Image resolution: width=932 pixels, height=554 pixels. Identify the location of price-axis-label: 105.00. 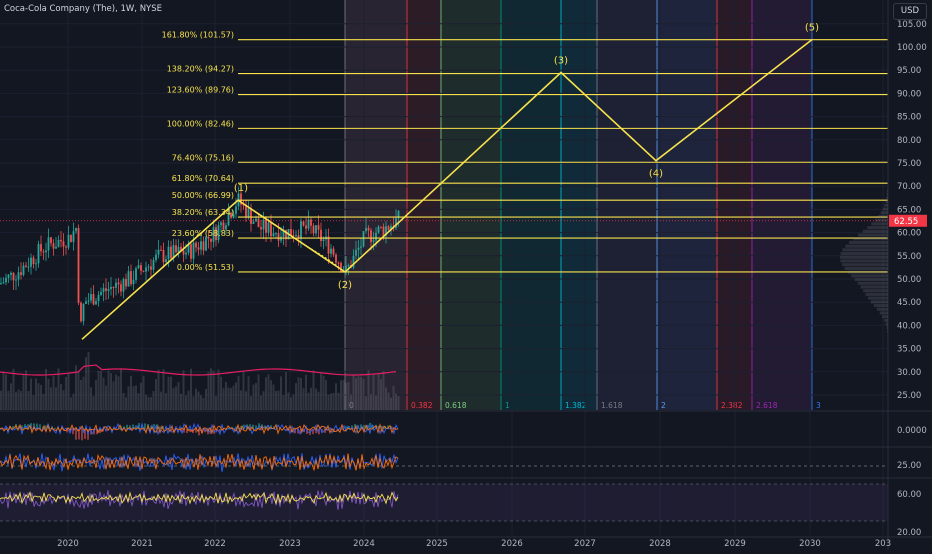
(912, 25).